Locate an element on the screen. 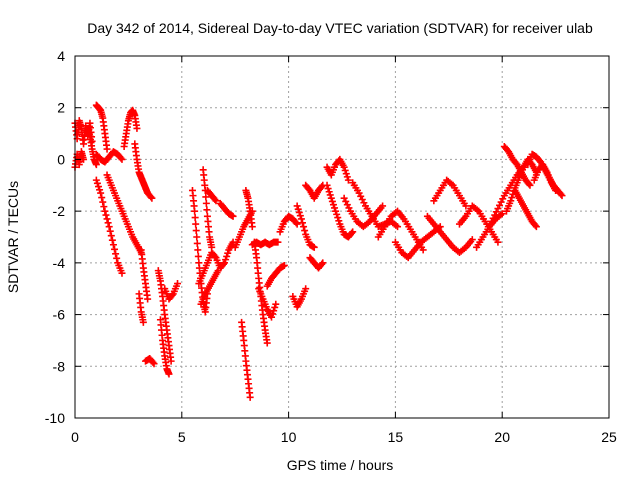 The height and width of the screenshot is (480, 640). x-tick-label: 0 is located at coordinates (75, 437).